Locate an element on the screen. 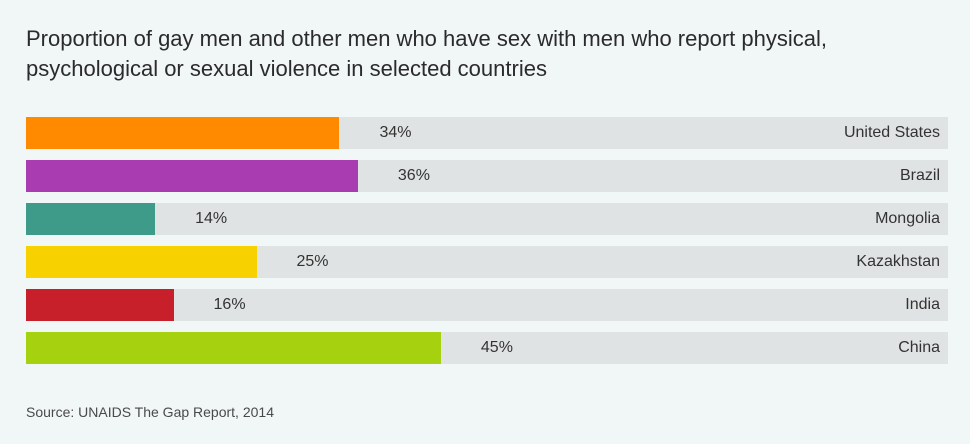 This screenshot has width=970, height=444. bar-row: 45% China is located at coordinates (487, 348).